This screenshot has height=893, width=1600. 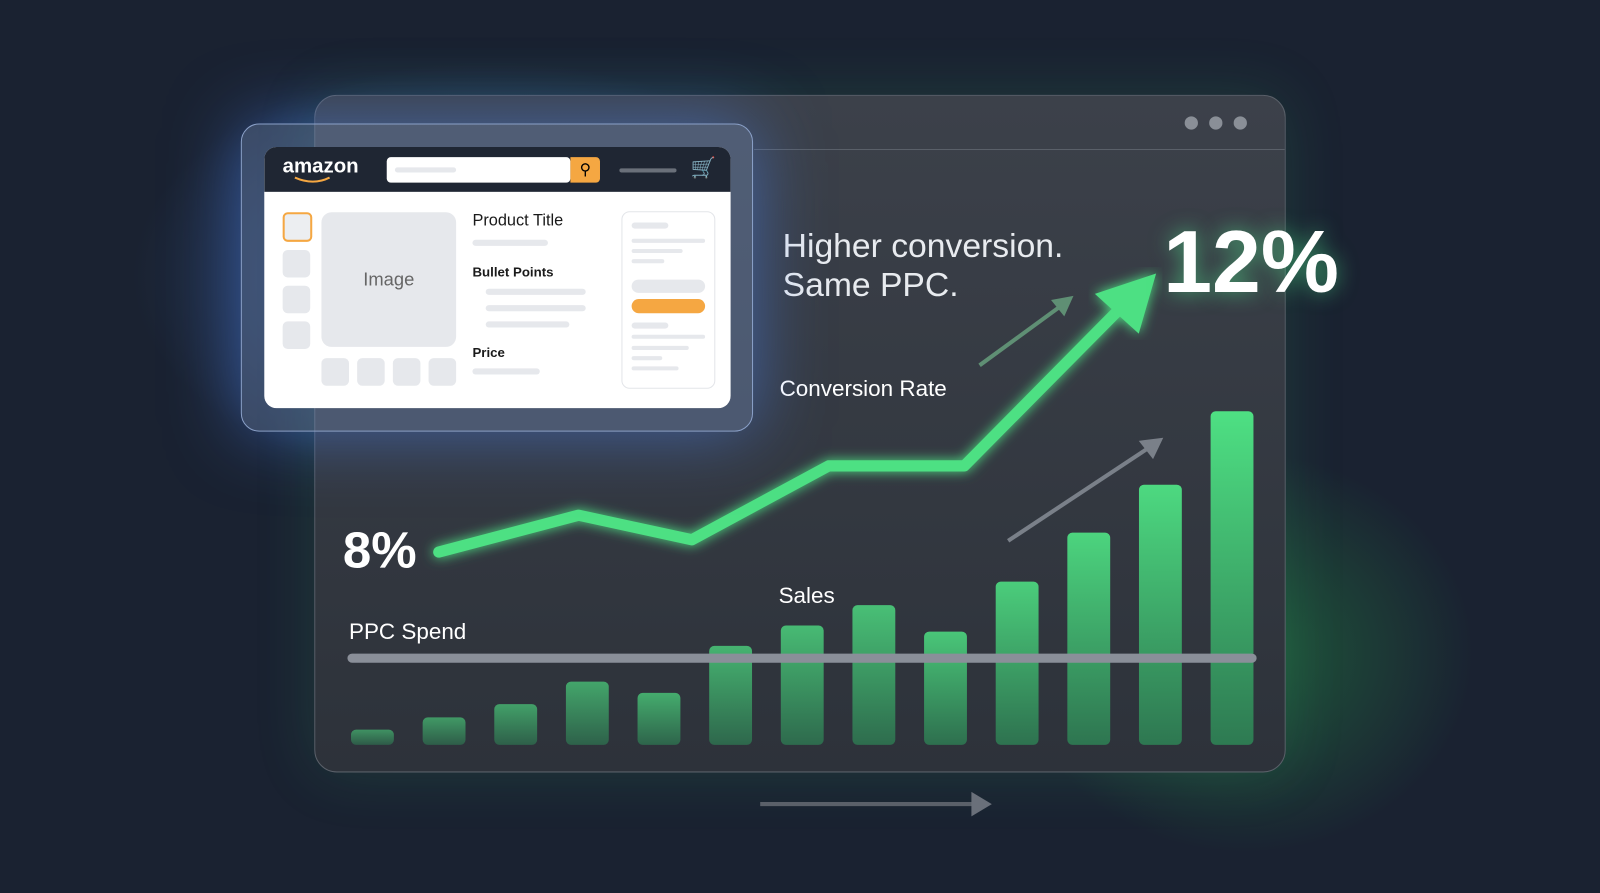 I want to click on conversion-rate-line, so click(x=781, y=429).